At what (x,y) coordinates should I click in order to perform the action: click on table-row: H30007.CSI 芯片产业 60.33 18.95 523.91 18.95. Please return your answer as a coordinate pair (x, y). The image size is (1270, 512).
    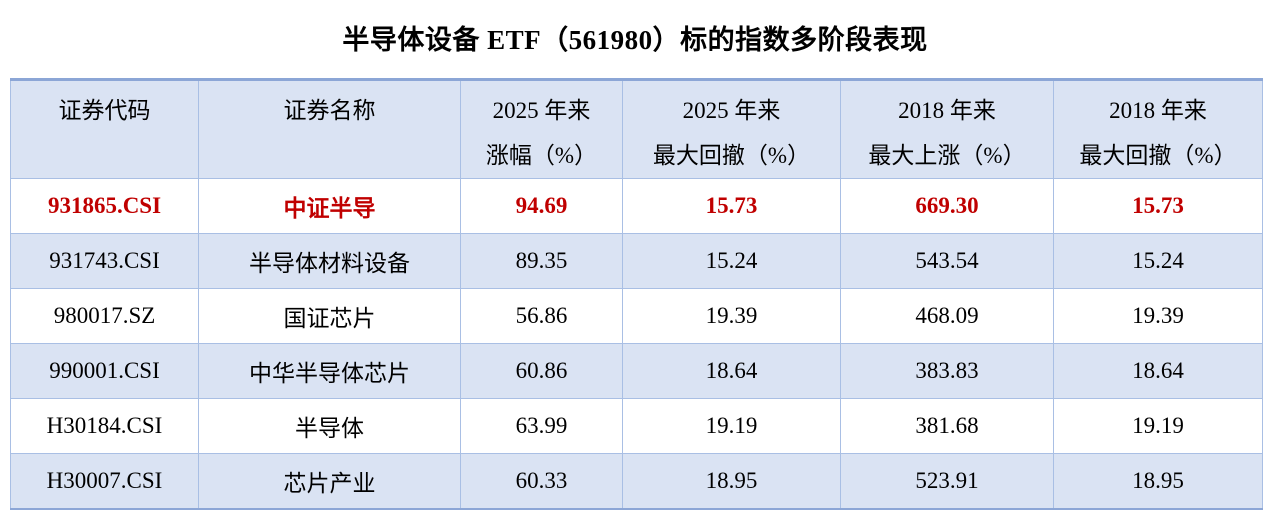
    Looking at the image, I should click on (636, 481).